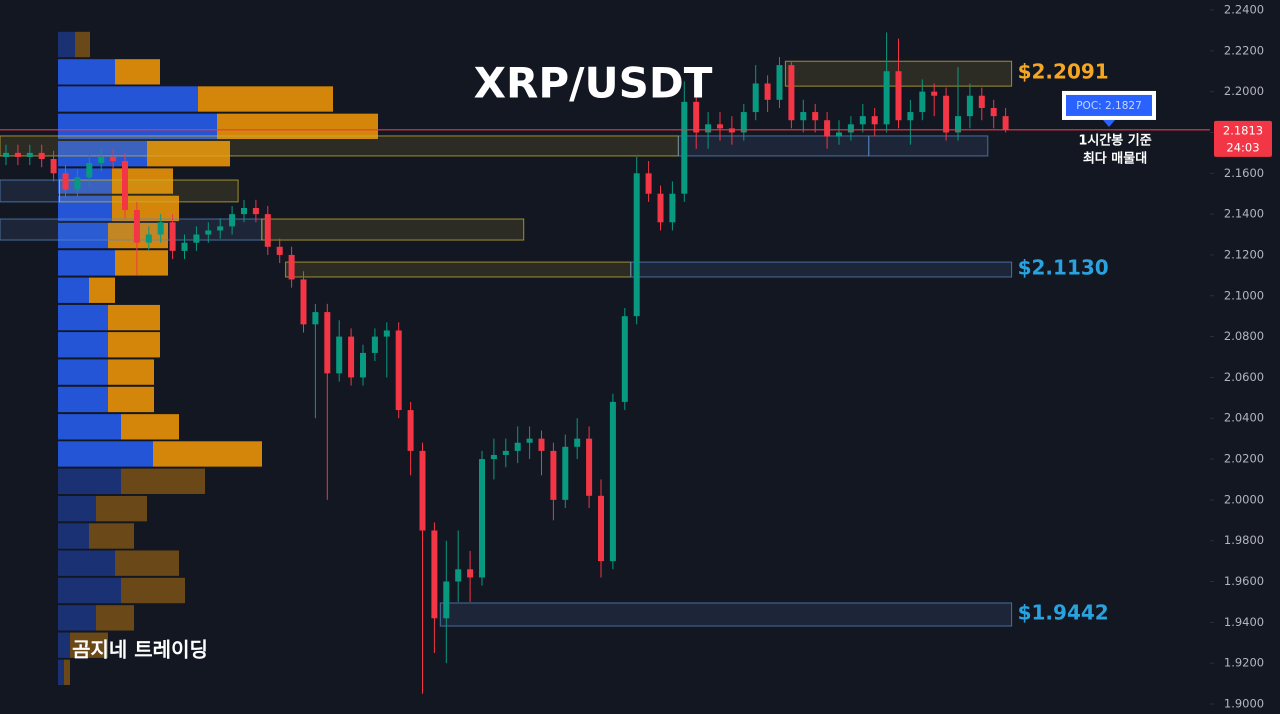 This screenshot has height=714, width=1280. What do you see at coordinates (593, 83) in the screenshot?
I see `chart-title: XRP/USDT` at bounding box center [593, 83].